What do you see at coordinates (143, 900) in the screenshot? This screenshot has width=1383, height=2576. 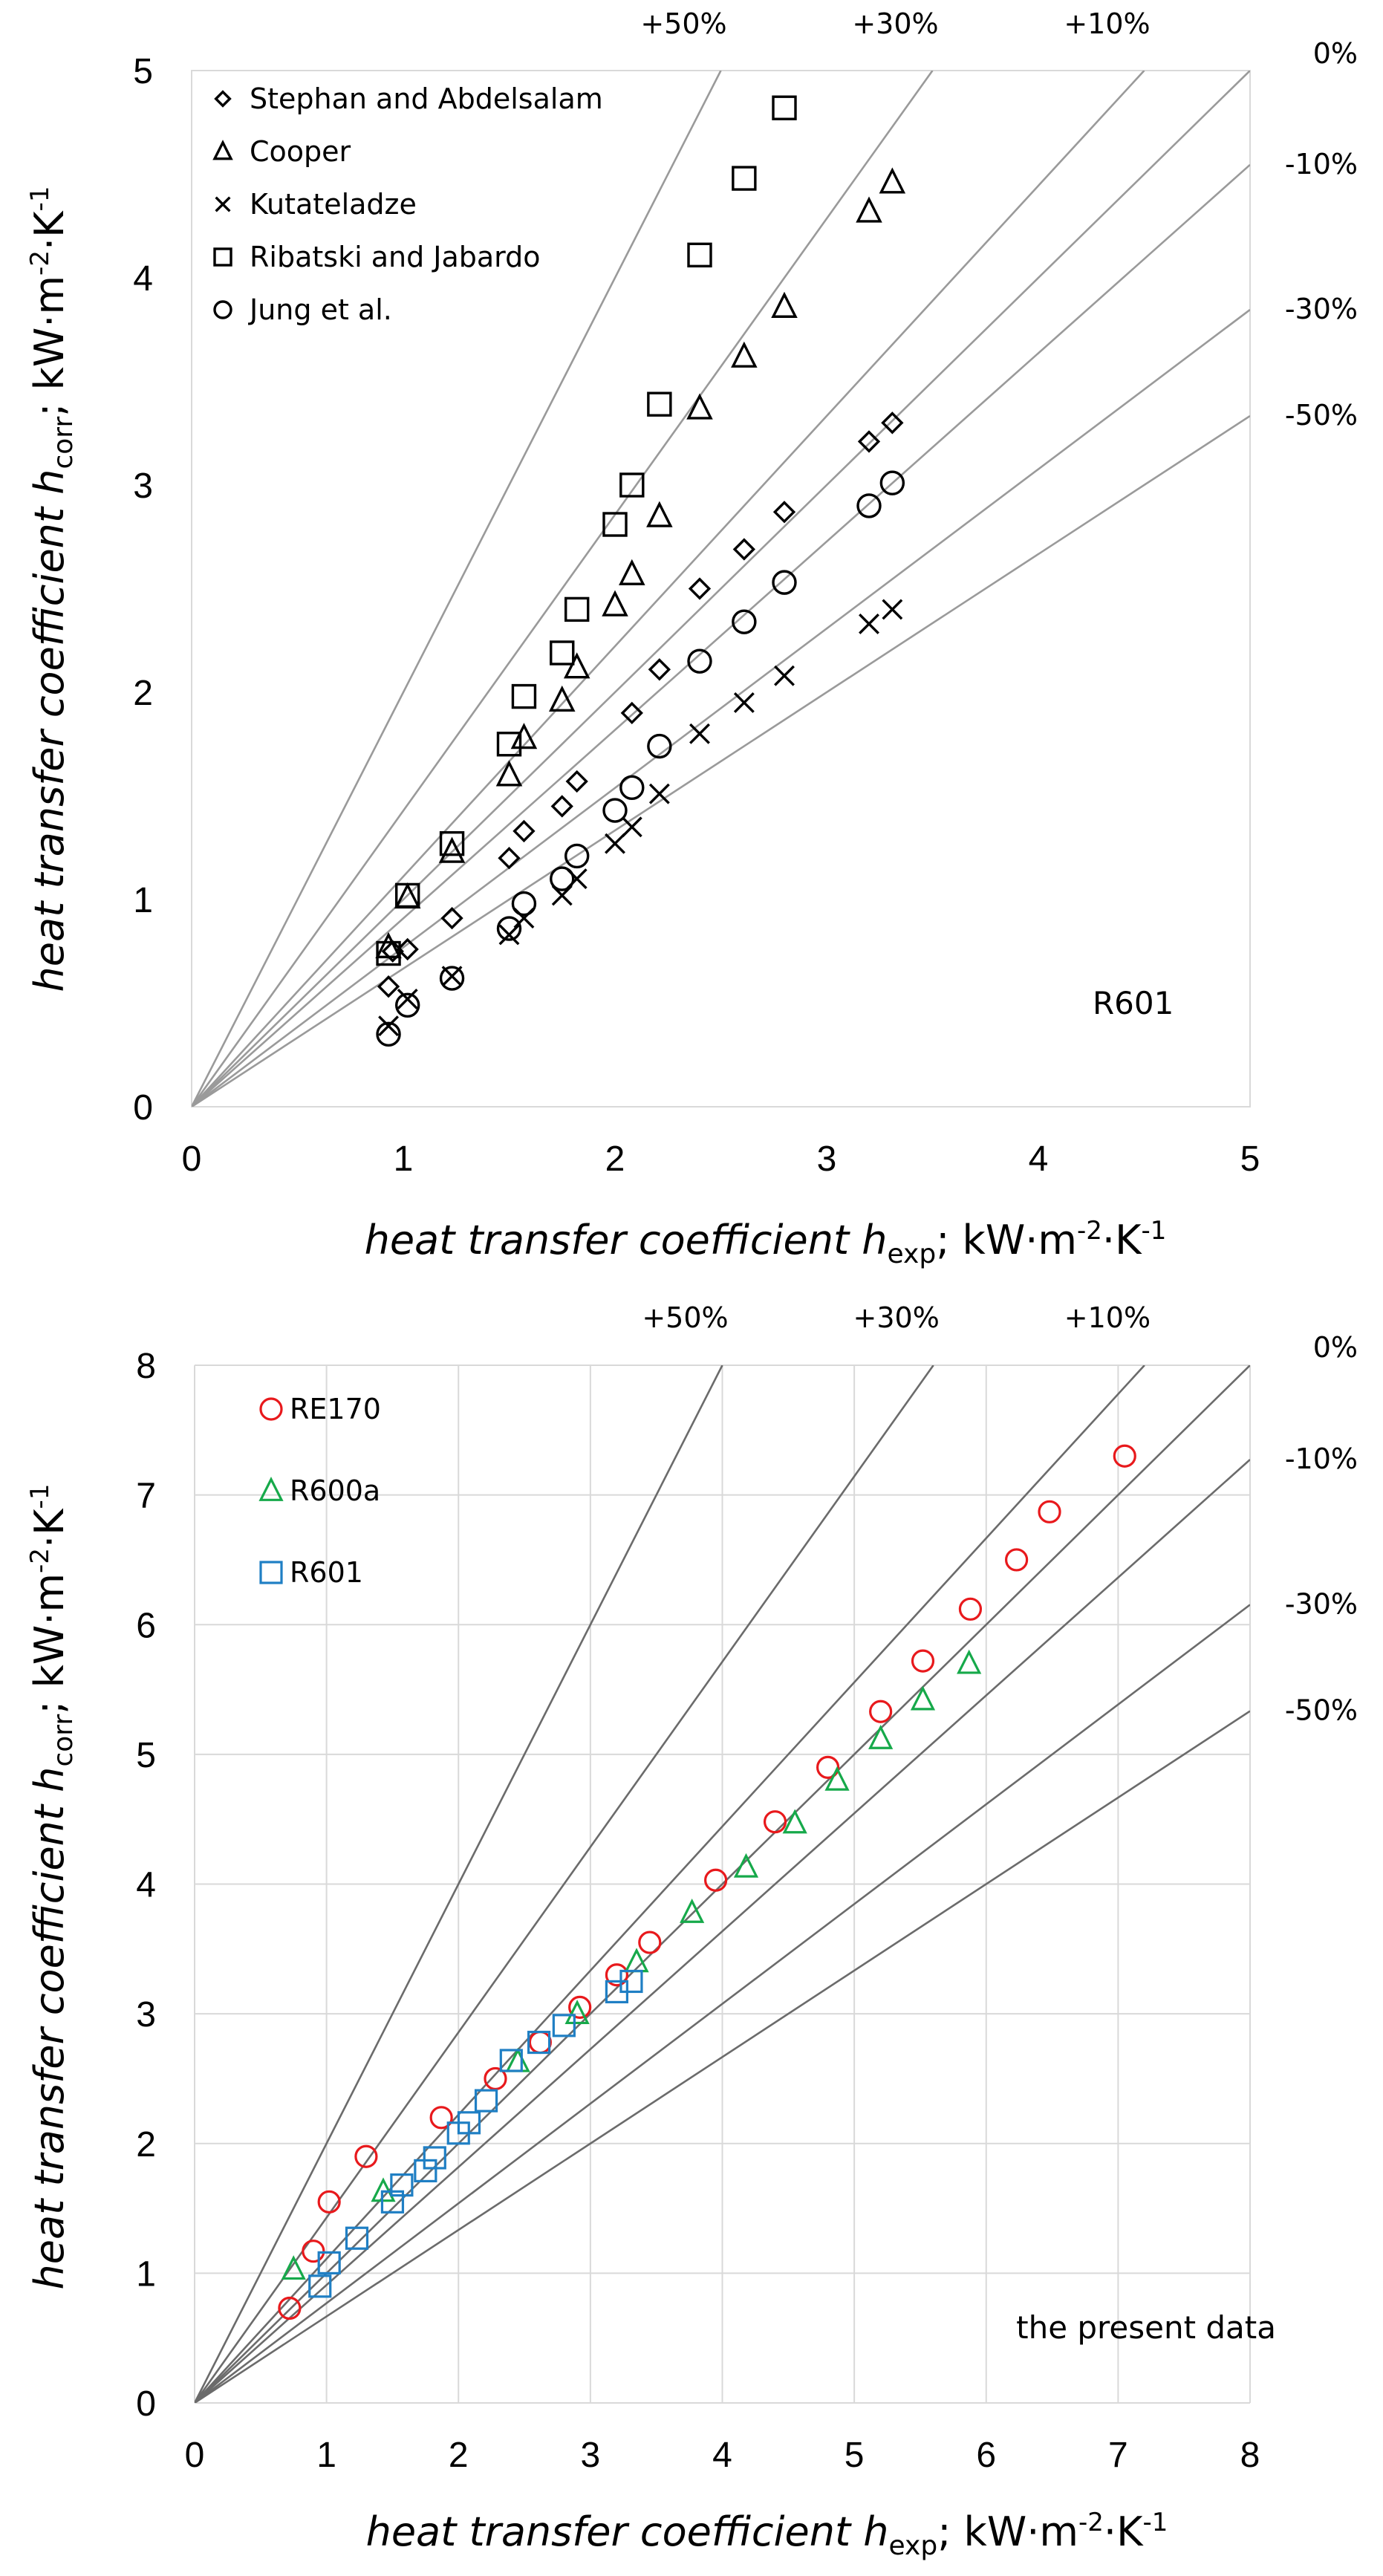 I see `y-tick-label: 1` at bounding box center [143, 900].